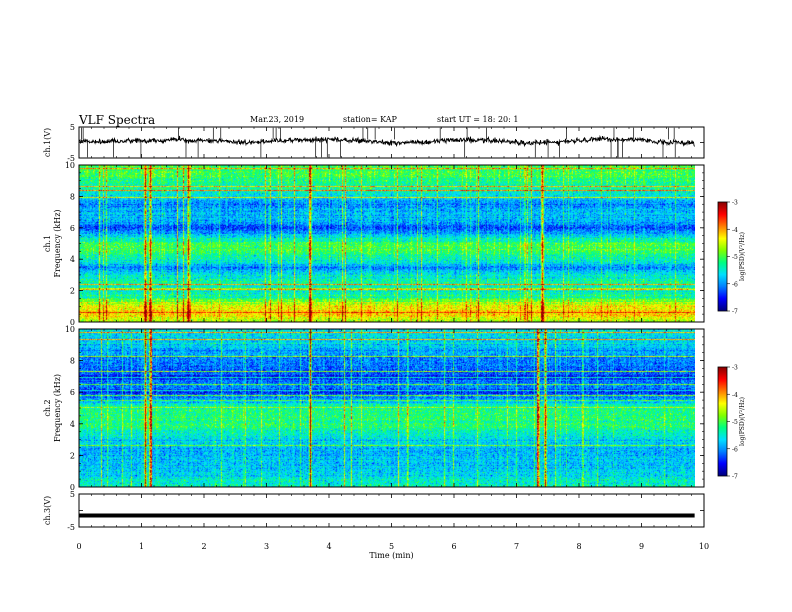 The height and width of the screenshot is (612, 792). Describe the element at coordinates (391, 510) in the screenshot. I see `panel-frame` at that location.